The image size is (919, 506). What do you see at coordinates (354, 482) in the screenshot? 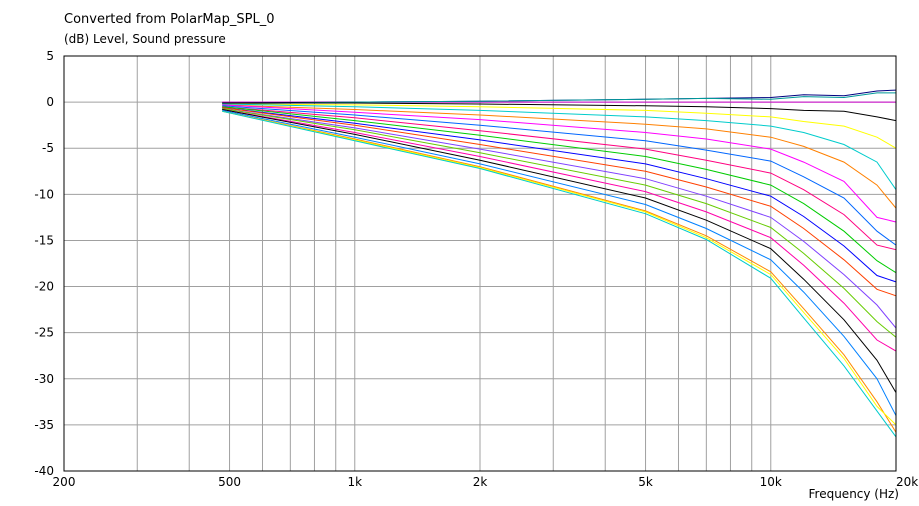
I see `x-tick-label: 1k` at bounding box center [354, 482].